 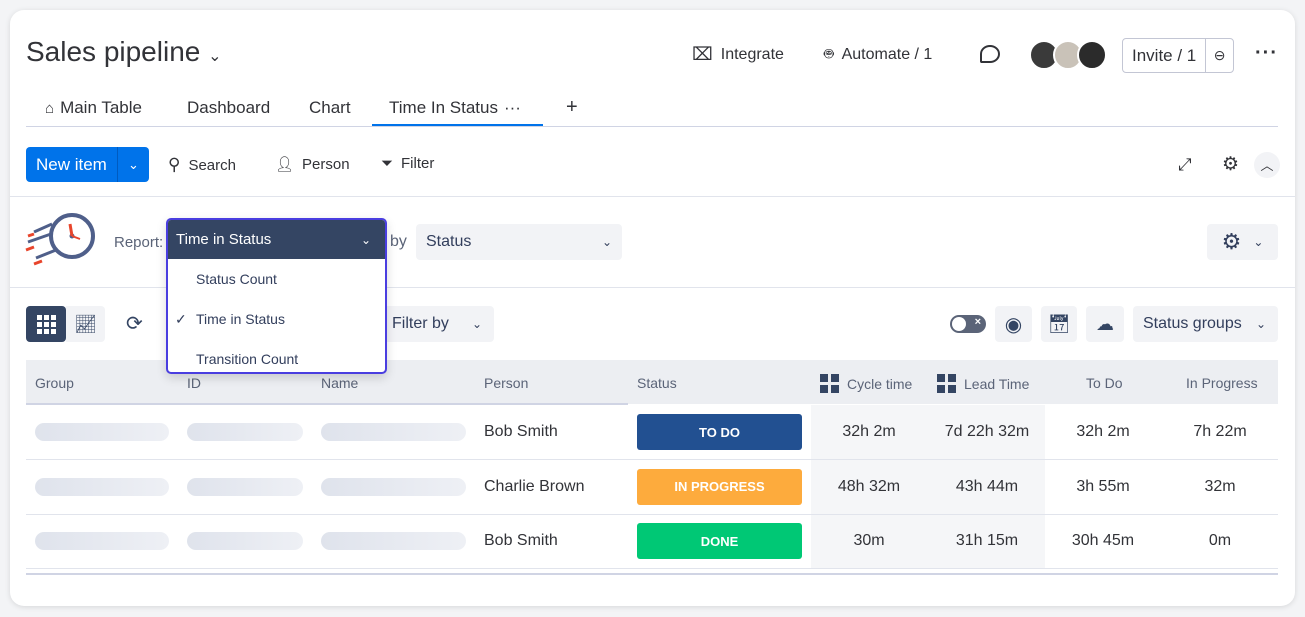 I want to click on status-groups-select: Status groups ⌄, so click(x=1205, y=324).